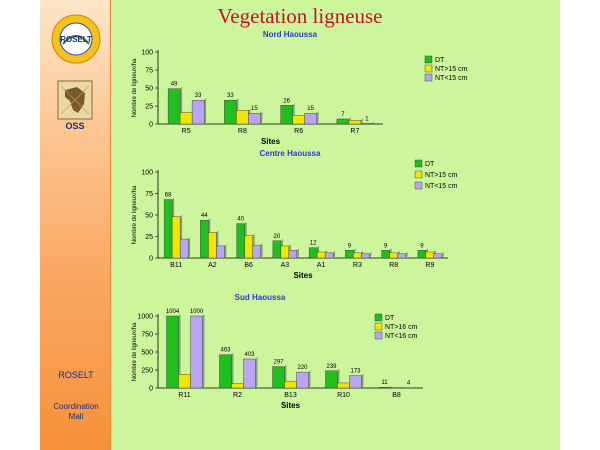  What do you see at coordinates (285, 265) in the screenshot?
I see `x-tick-label: A3` at bounding box center [285, 265].